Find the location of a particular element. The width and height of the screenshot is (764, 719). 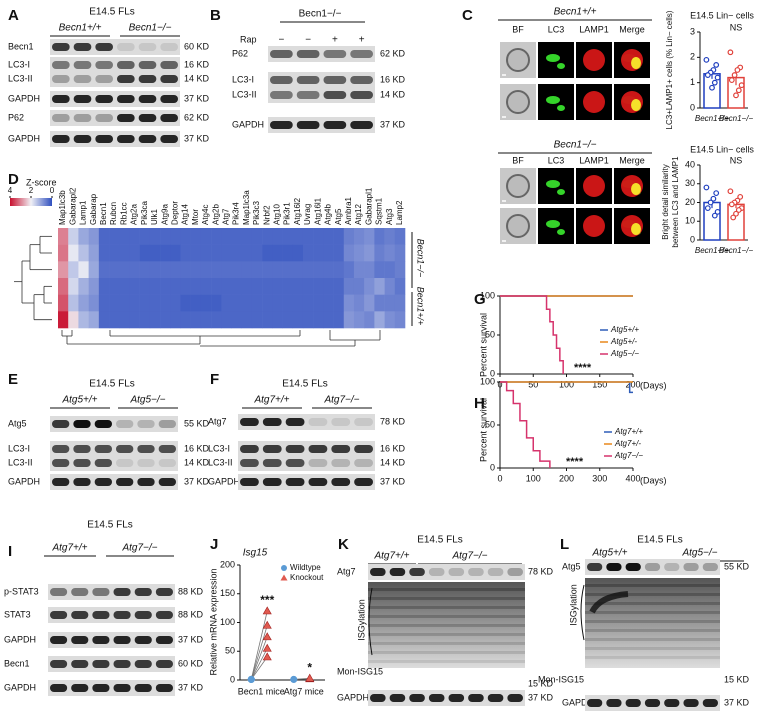

x-tick-label: 0 is located at coordinates (499, 478).